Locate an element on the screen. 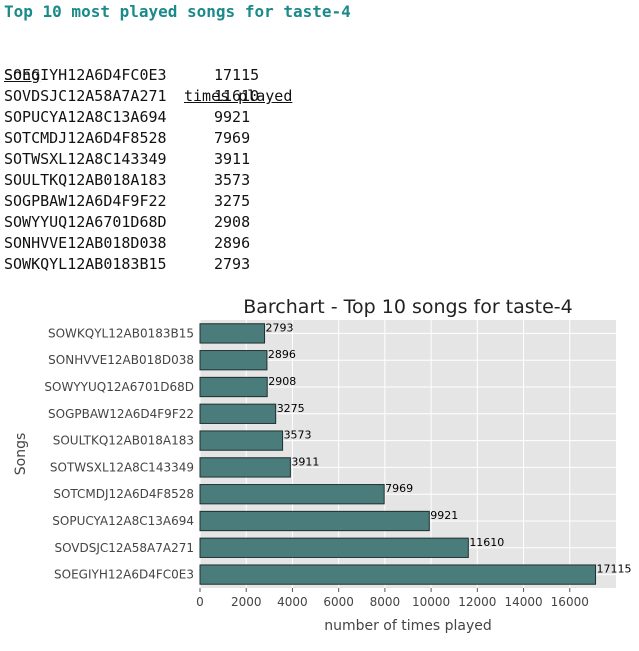 The height and width of the screenshot is (651, 639). table-row: SOTWSXL12A8C143349 3911 is located at coordinates (164, 159).